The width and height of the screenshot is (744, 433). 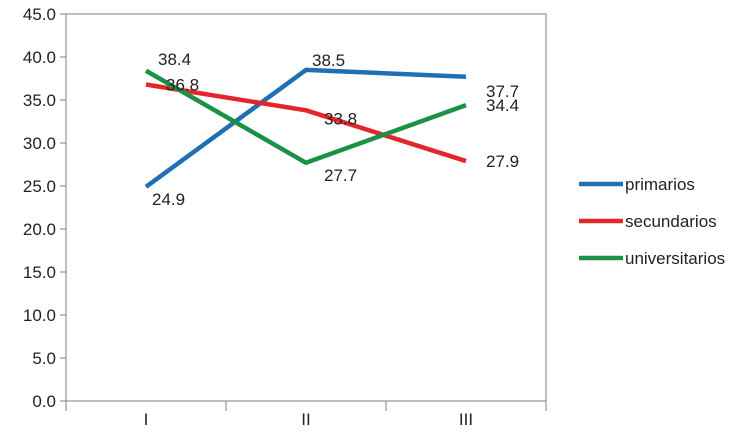 What do you see at coordinates (168, 199) in the screenshot?
I see `data-label-primarios: 24.9` at bounding box center [168, 199].